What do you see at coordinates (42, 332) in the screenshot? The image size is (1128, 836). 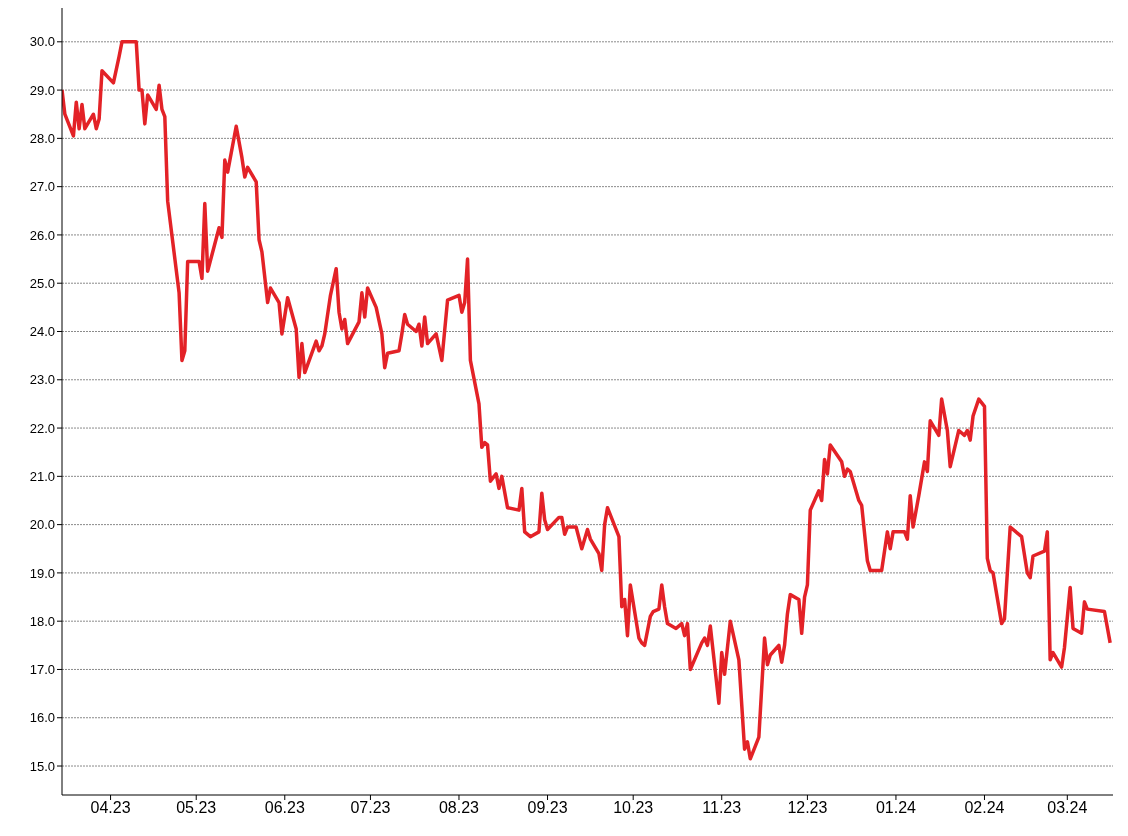 I see `y-tick-label: 24.0` at bounding box center [42, 332].